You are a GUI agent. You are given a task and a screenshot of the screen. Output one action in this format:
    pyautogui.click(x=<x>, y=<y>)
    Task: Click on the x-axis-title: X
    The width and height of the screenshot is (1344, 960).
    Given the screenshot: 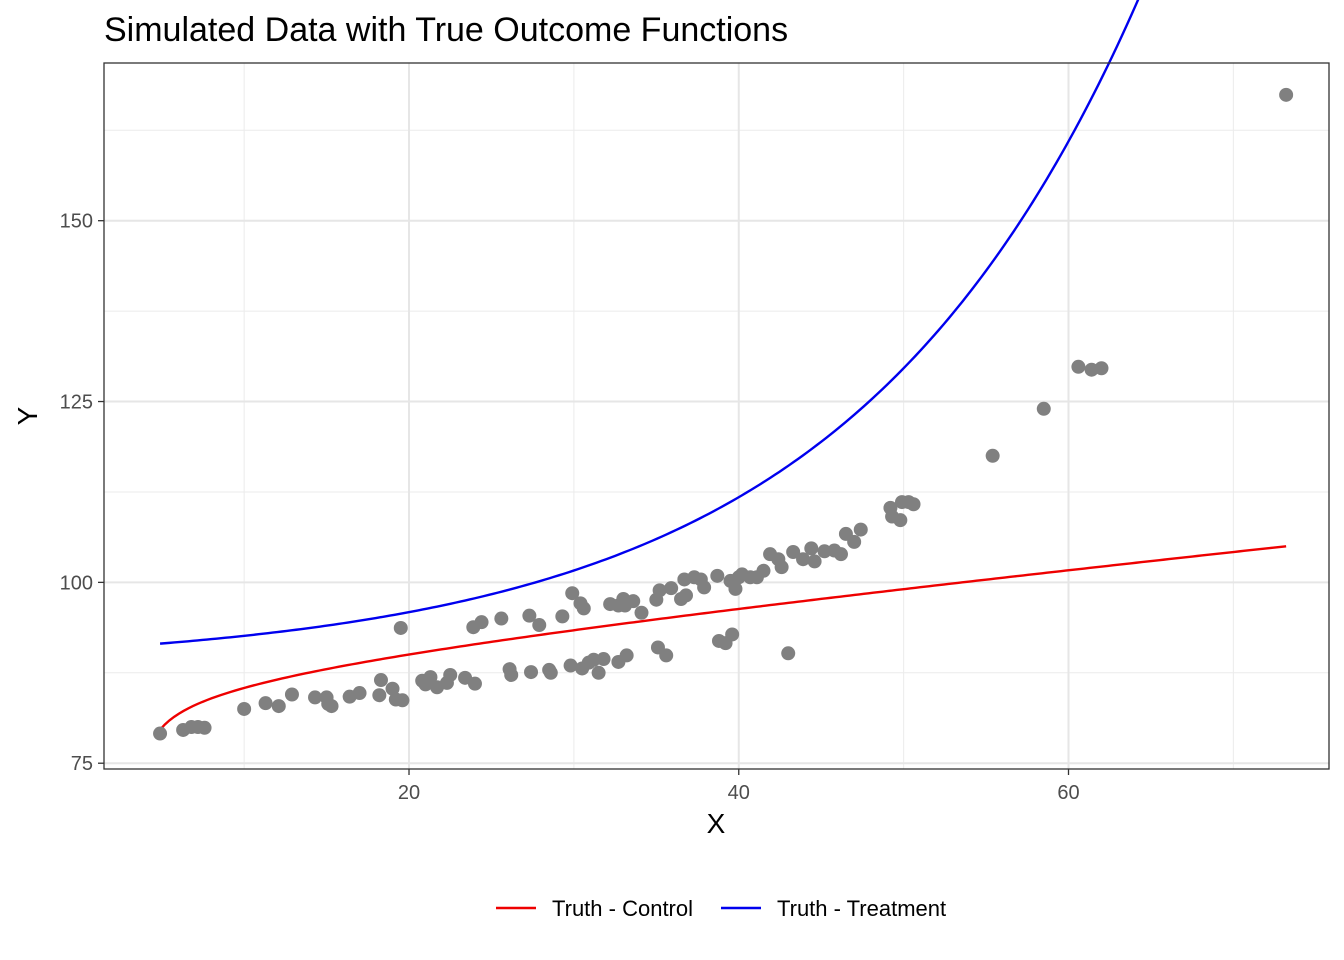 What is the action you would take?
    pyautogui.click(x=716, y=823)
    